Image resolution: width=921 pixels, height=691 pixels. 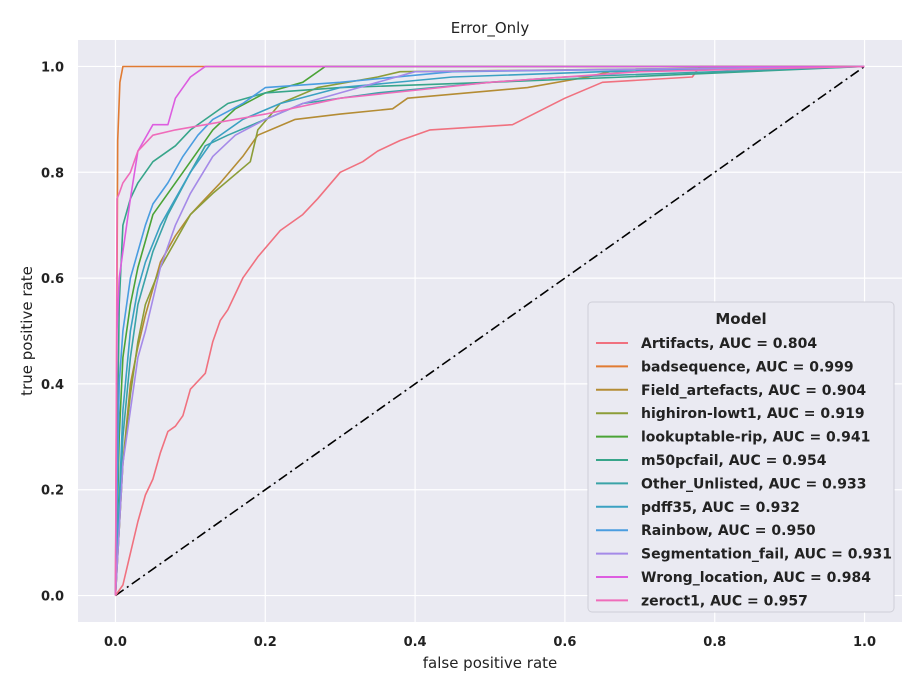 What do you see at coordinates (490, 663) in the screenshot?
I see `x-axis-label: false positive rate` at bounding box center [490, 663].